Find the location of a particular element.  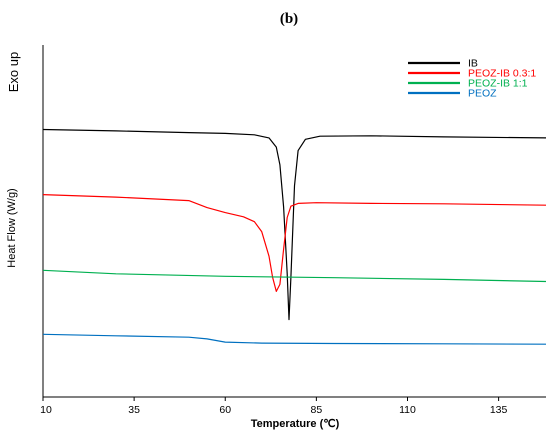

x-tick-label: 135 is located at coordinates (499, 410).